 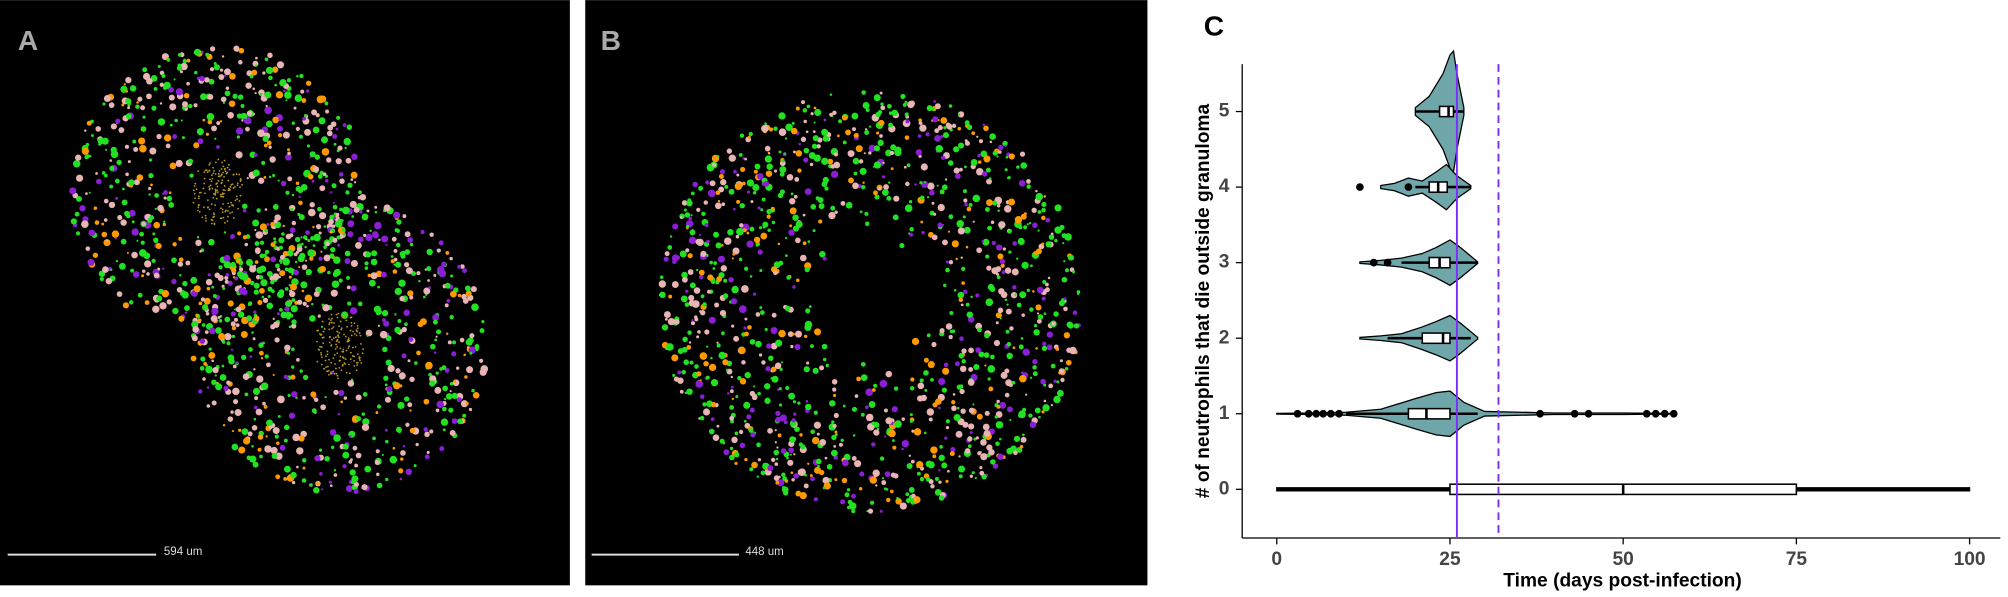 What do you see at coordinates (1297, 413) in the screenshot?
I see `outlier` at bounding box center [1297, 413].